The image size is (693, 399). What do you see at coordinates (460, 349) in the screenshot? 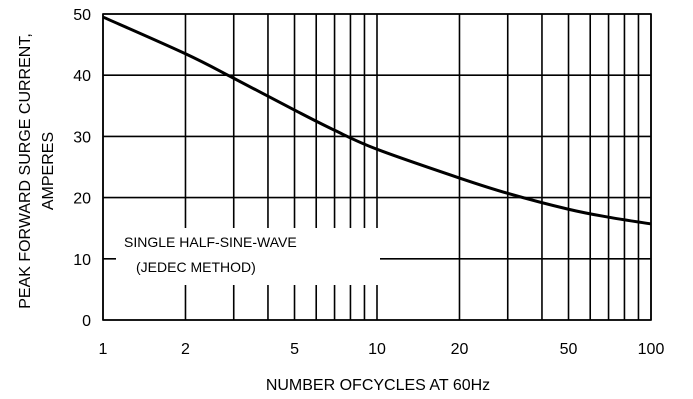
I see `x-tick-label-20: 20` at bounding box center [460, 349].